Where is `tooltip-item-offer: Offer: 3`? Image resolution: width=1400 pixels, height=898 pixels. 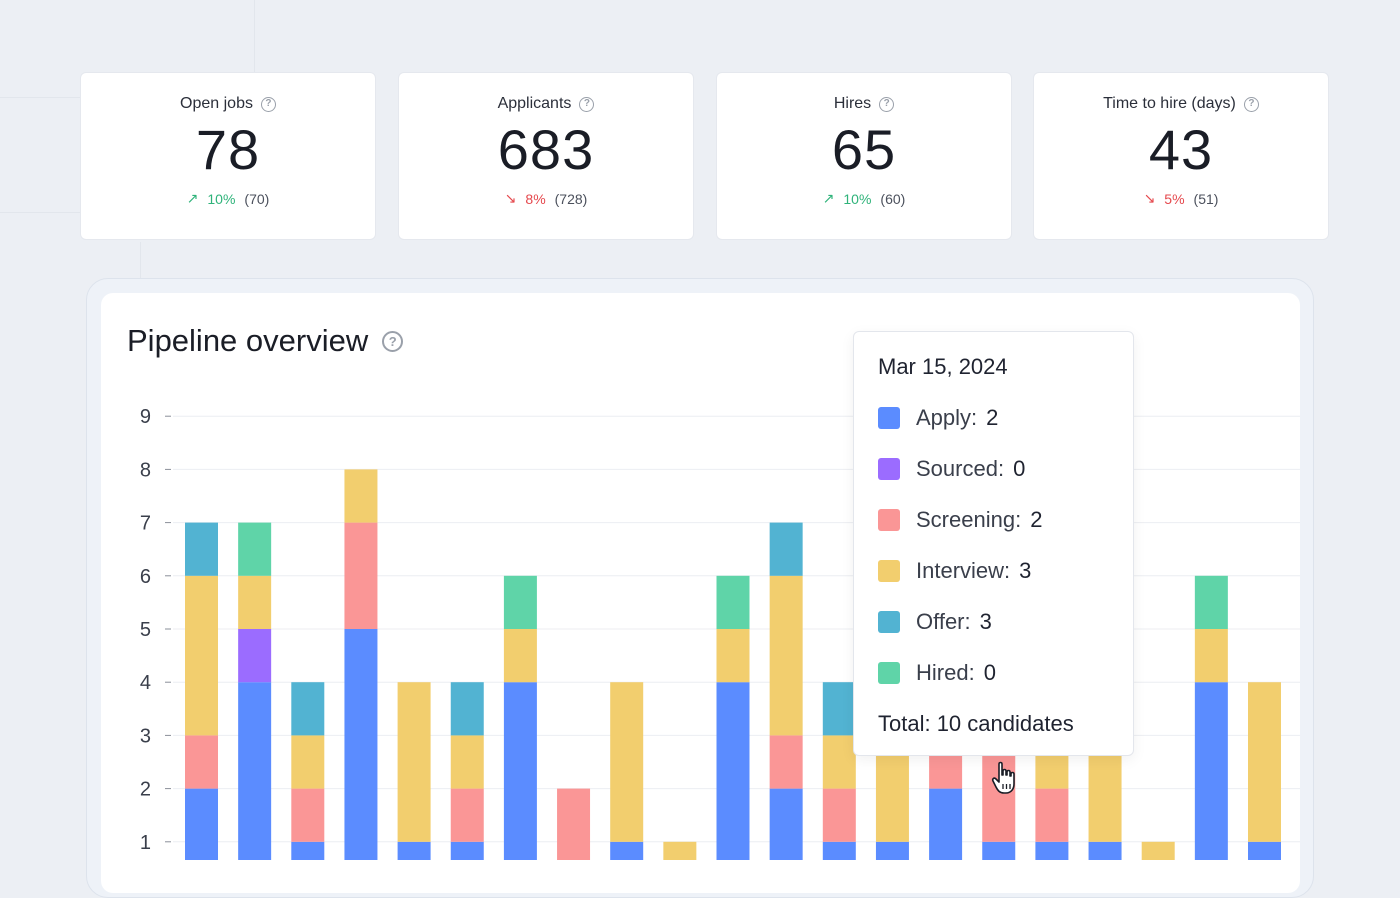 tooltip-item-offer: Offer: 3 is located at coordinates (935, 622).